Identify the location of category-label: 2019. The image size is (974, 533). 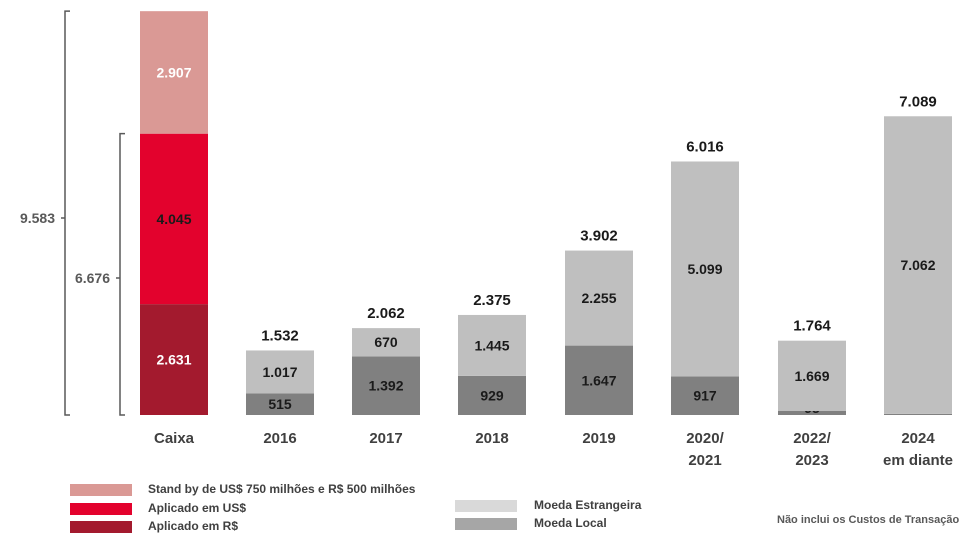
(598, 438).